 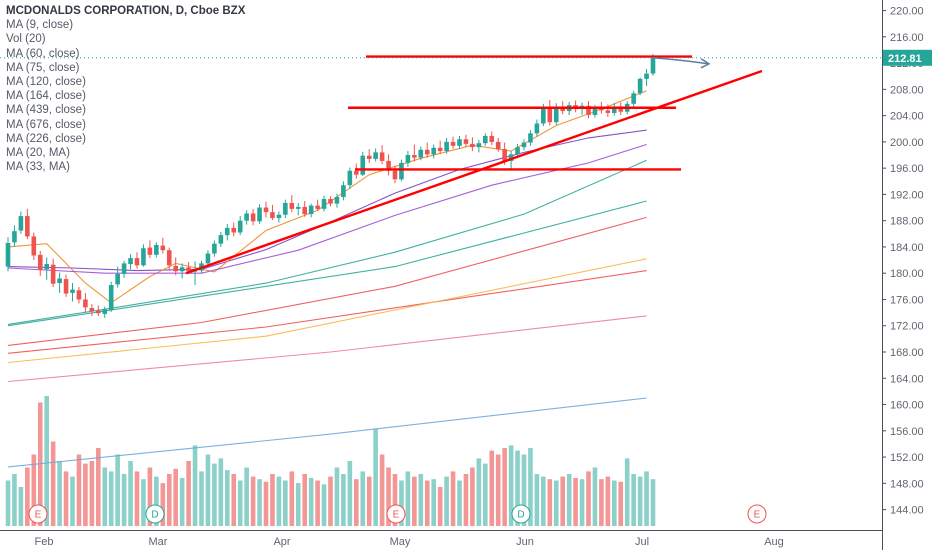 I want to click on projection-arrow, so click(x=680, y=61).